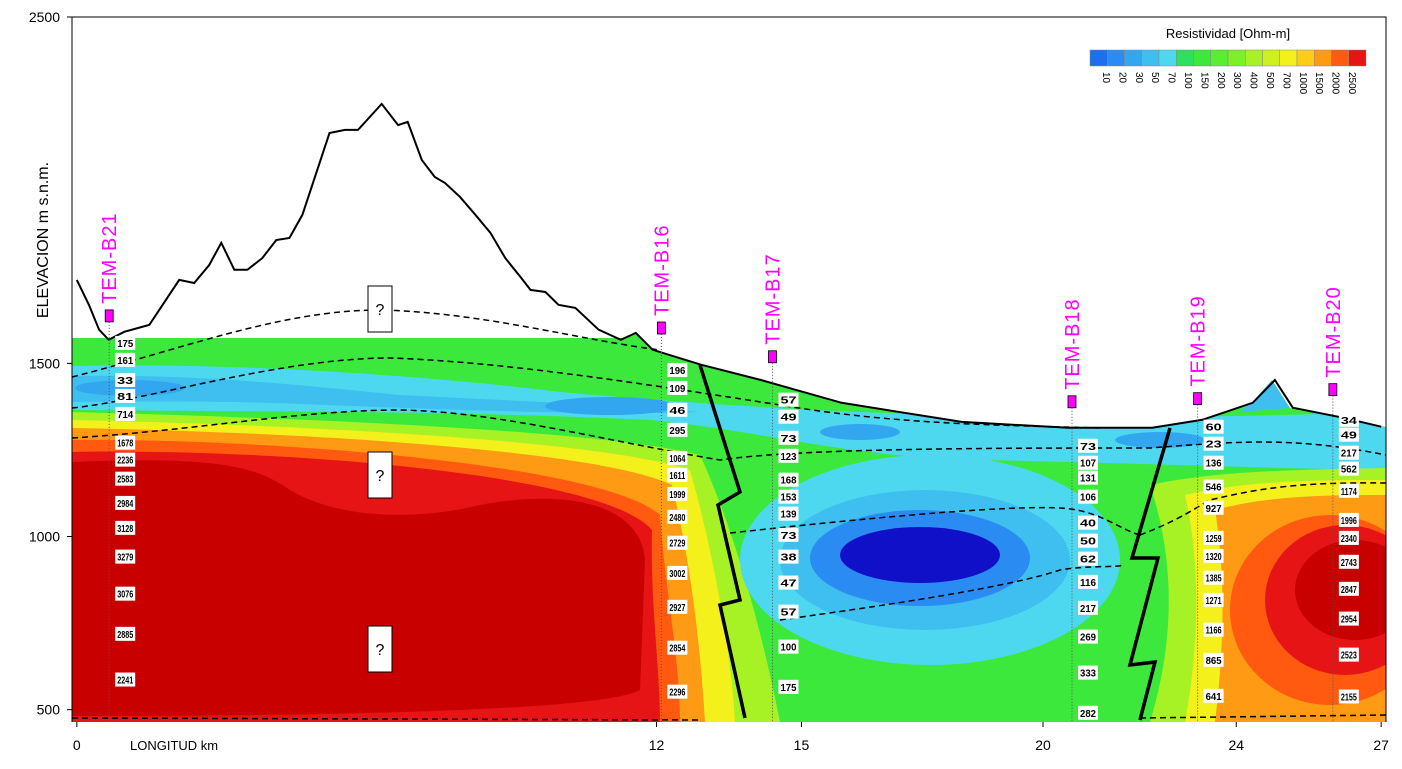 The width and height of the screenshot is (1402, 769). I want to click on value-label: 2743, so click(1349, 563).